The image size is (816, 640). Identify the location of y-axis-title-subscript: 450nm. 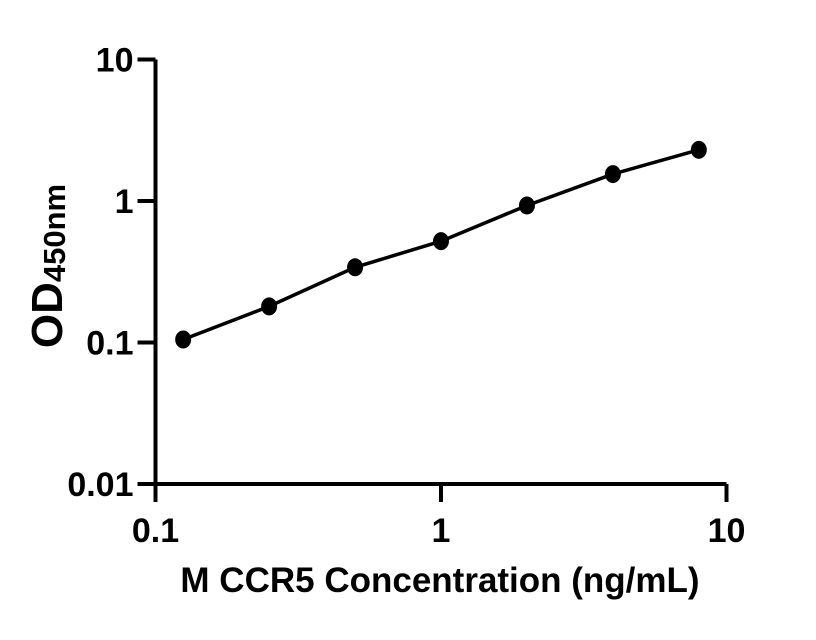
(54, 233).